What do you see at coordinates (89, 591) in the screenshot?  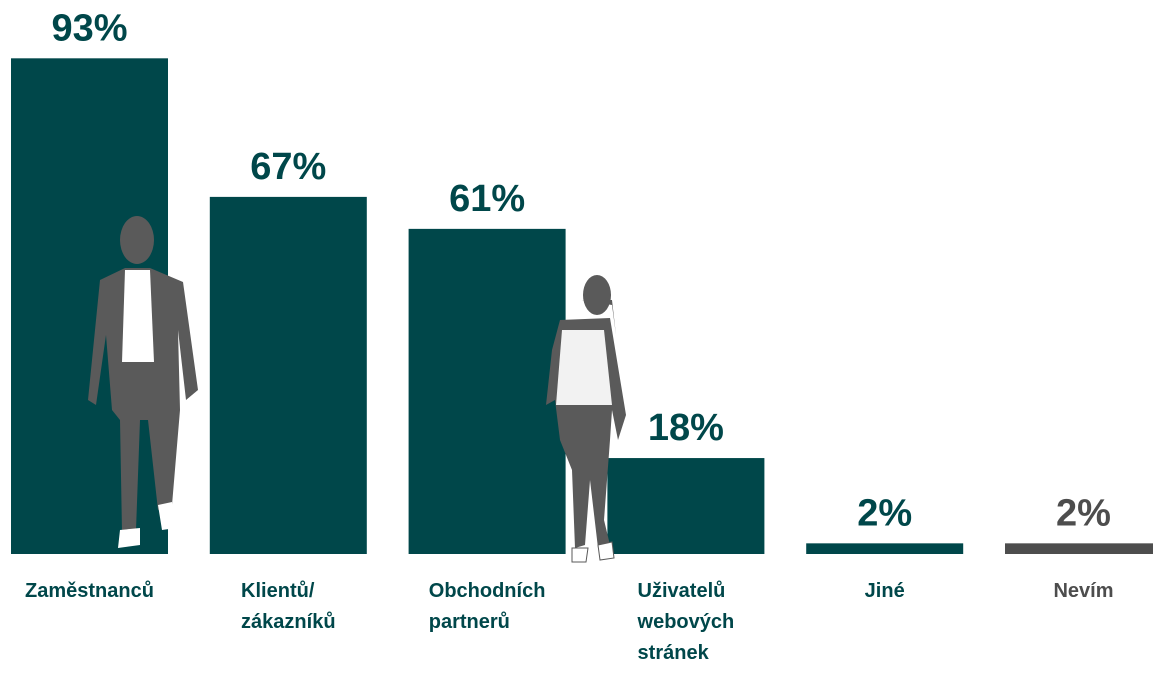 I see `category-label: Zaměstnanců` at bounding box center [89, 591].